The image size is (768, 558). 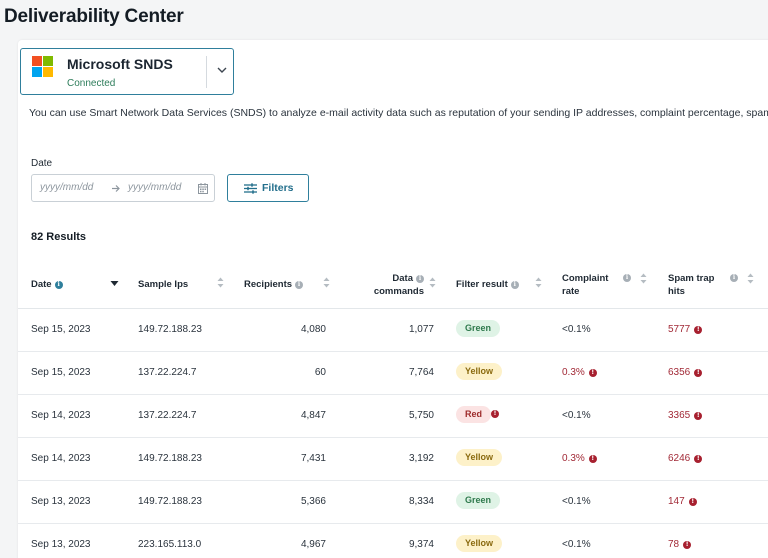 What do you see at coordinates (42, 66) in the screenshot?
I see `microsoft-logo-icon` at bounding box center [42, 66].